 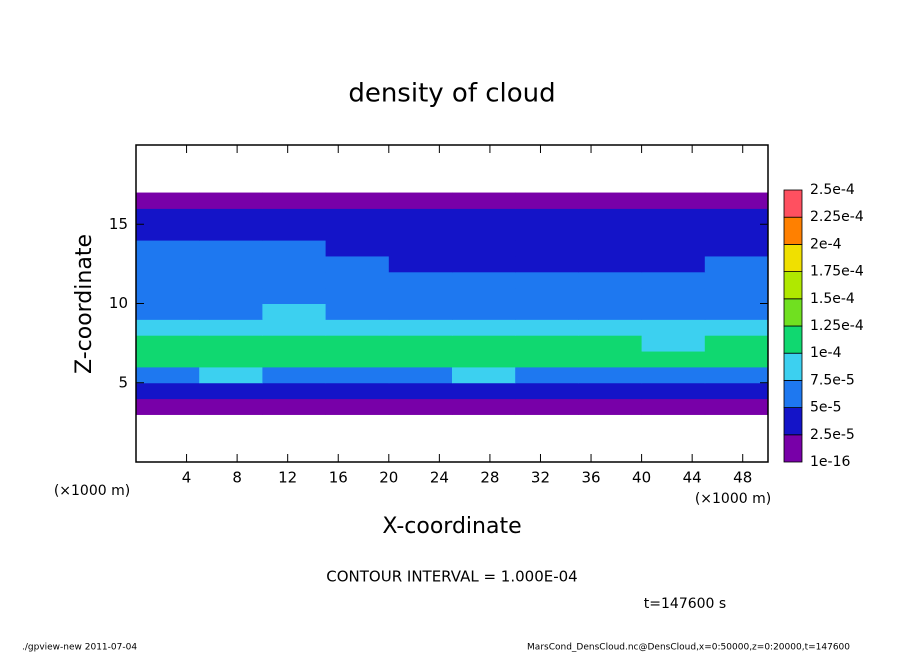 I want to click on footer: ./gpview-new 2011-07-04, so click(x=79, y=648).